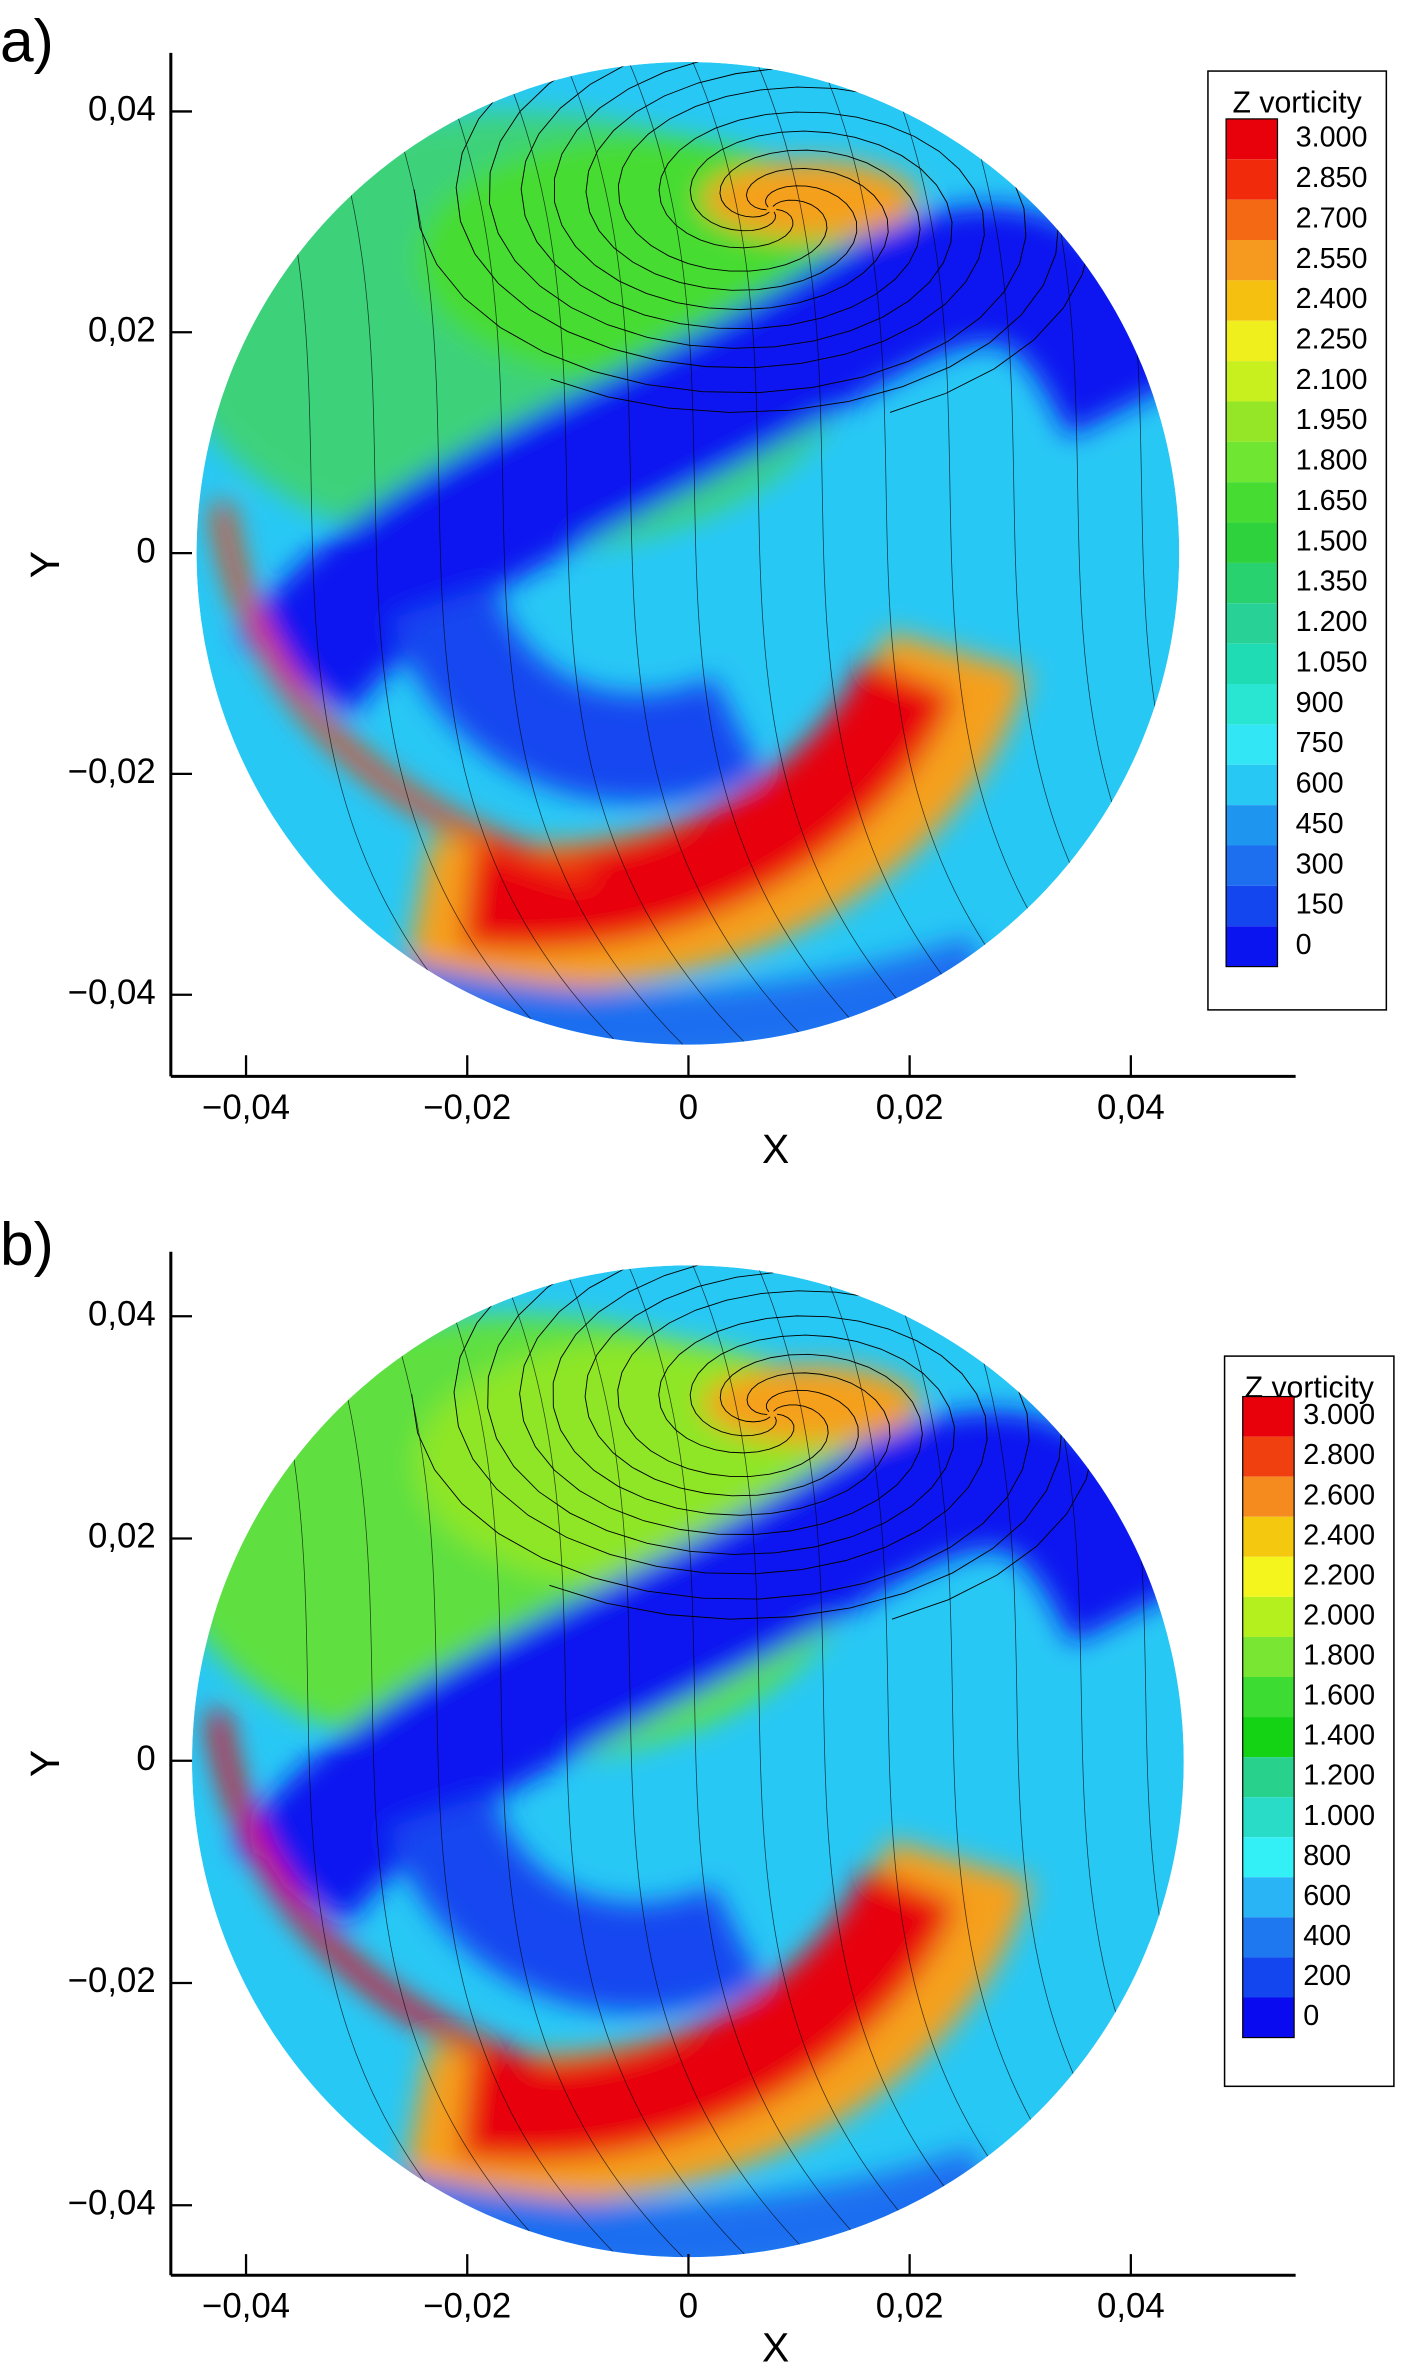  Describe the element at coordinates (27, 1244) in the screenshot. I see `panel-label: b)` at that location.